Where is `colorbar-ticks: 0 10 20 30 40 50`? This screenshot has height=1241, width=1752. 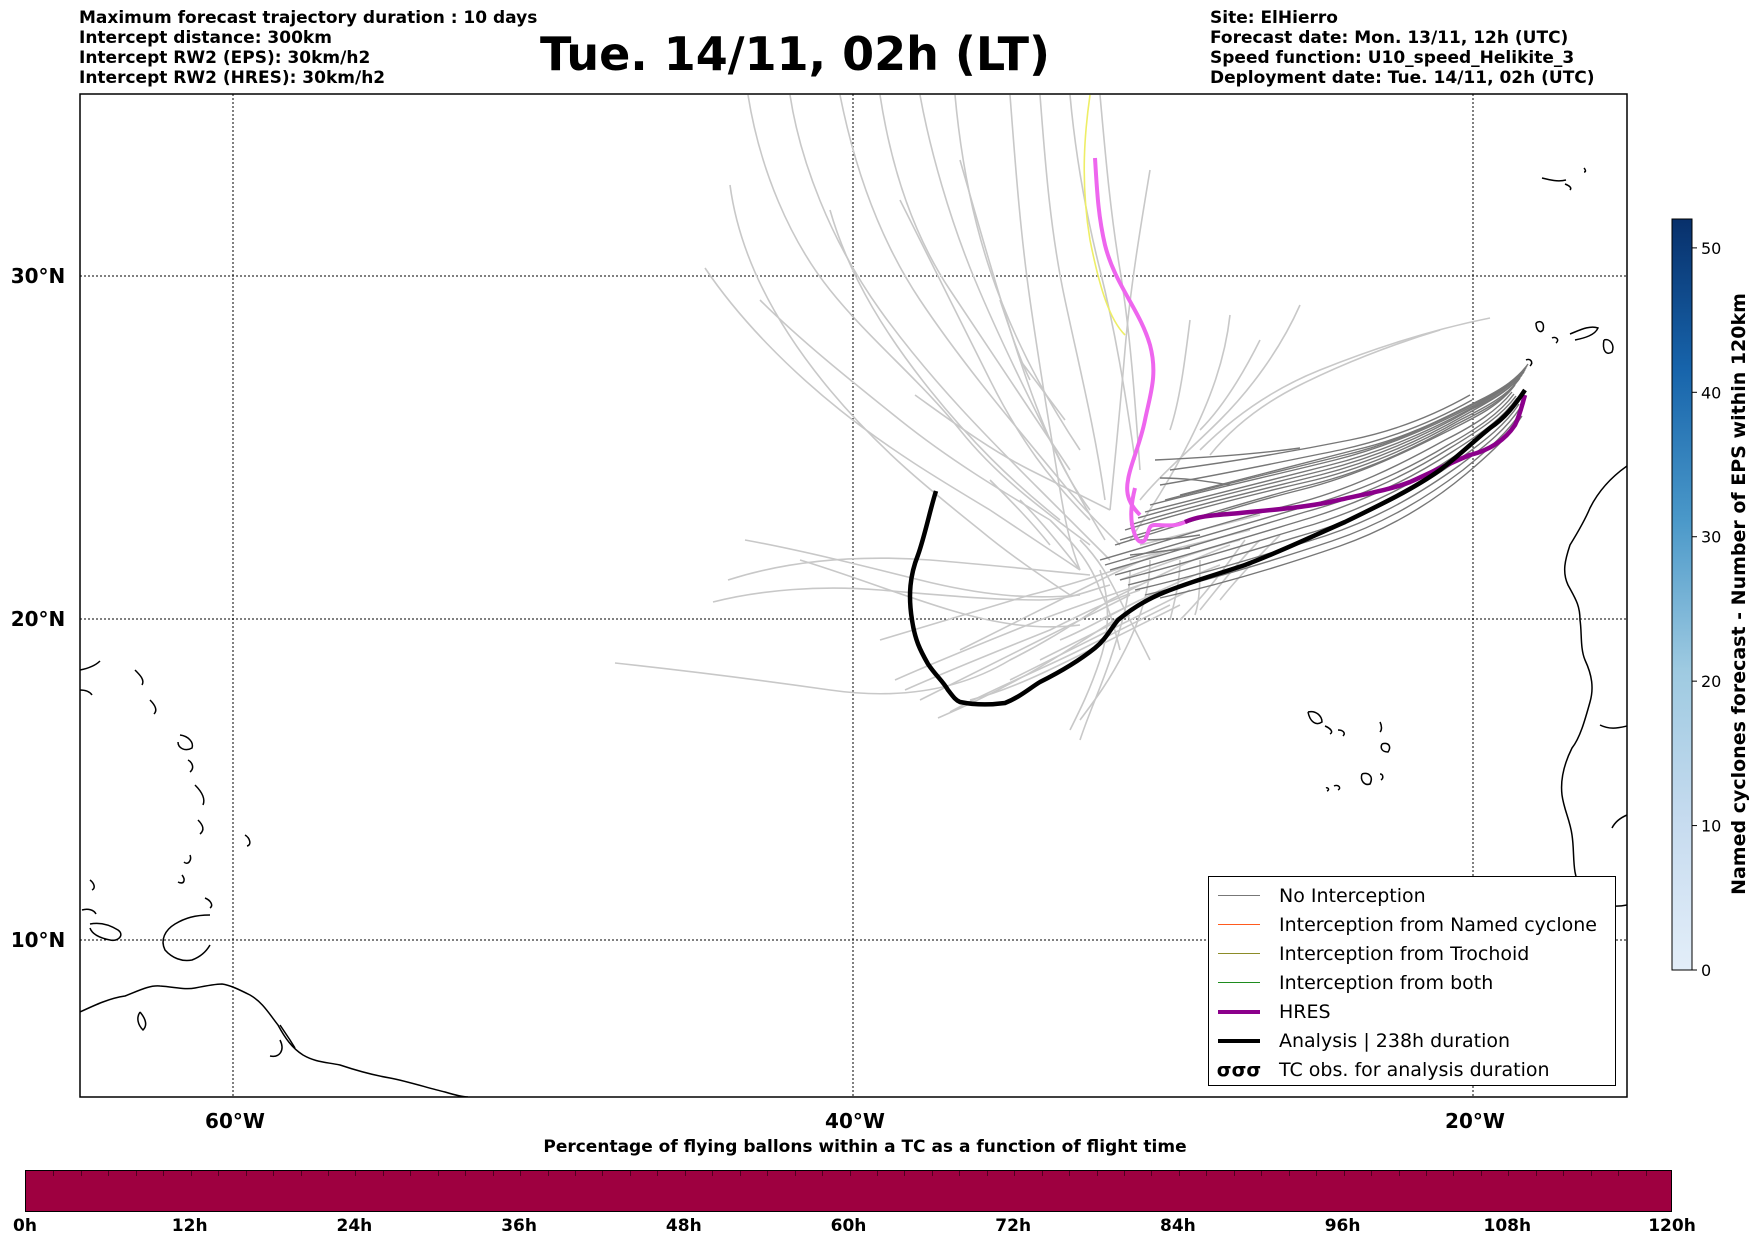
colorbar-ticks: 0 10 20 30 40 50 is located at coordinates (1706, 609).